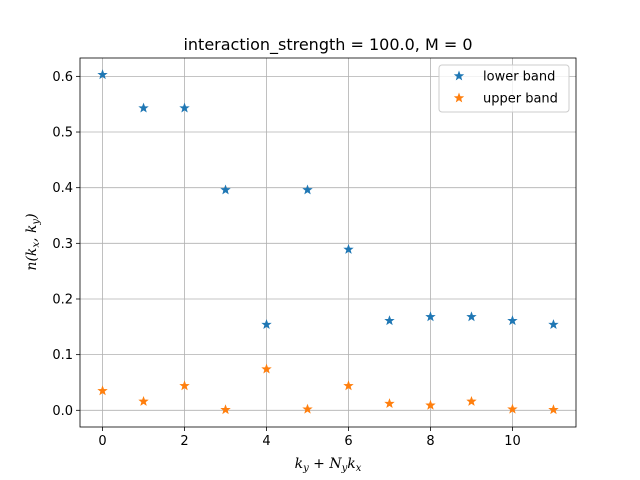 Image resolution: width=640 pixels, height=480 pixels. Describe the element at coordinates (266, 441) in the screenshot. I see `x-tick-label: 4` at that location.